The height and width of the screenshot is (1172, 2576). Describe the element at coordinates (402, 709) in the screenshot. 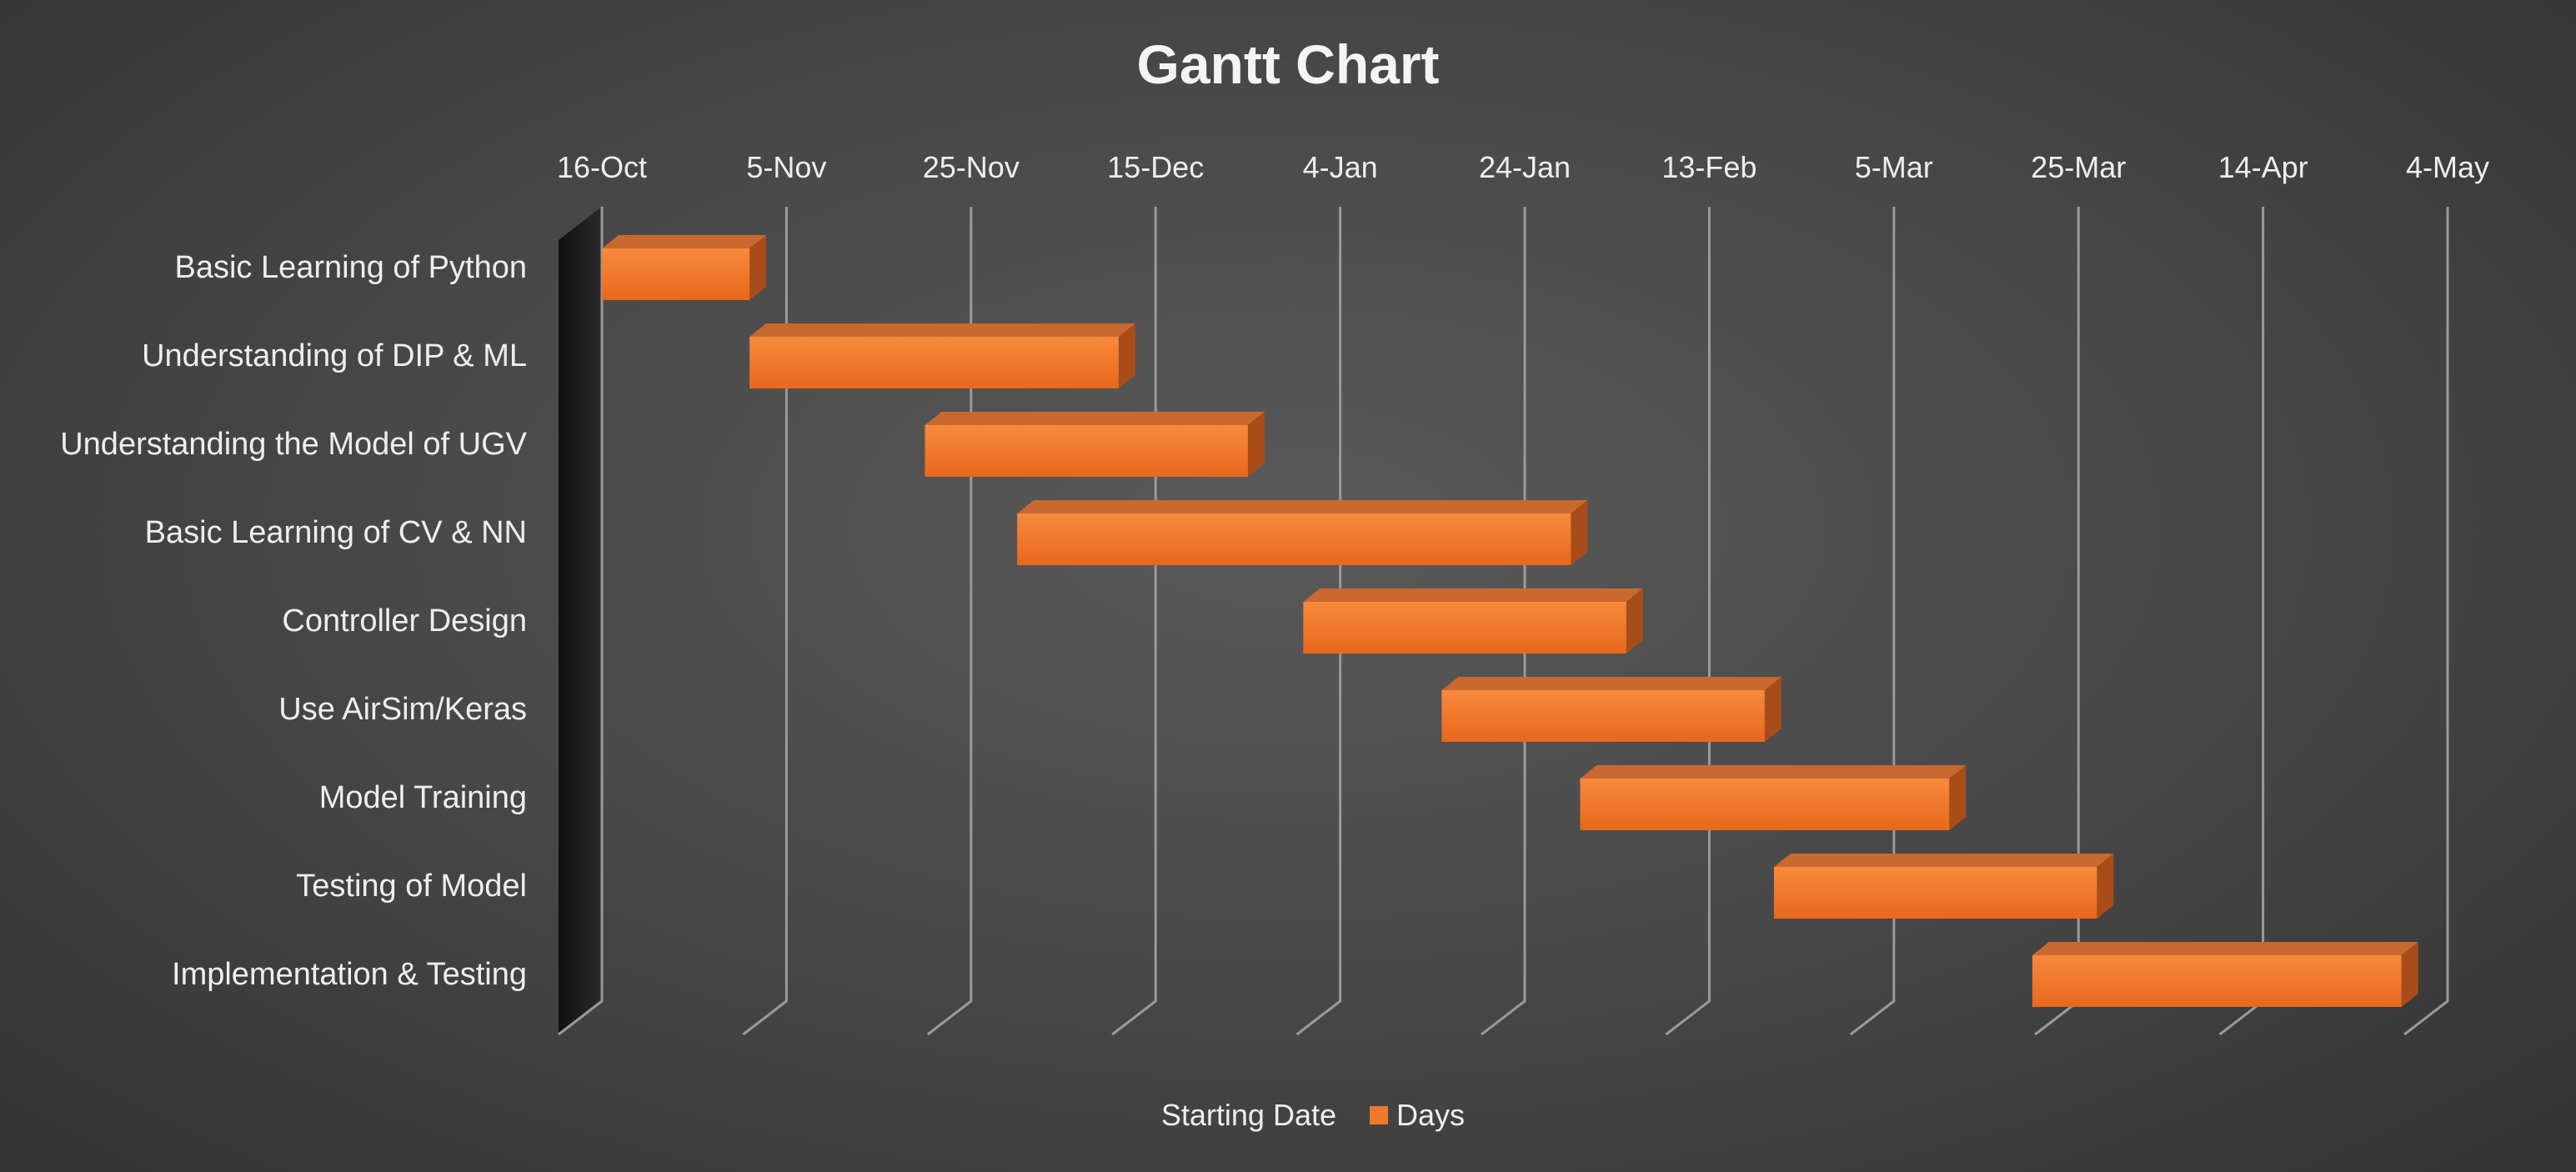

I see `y-category-label: Use AirSim/Keras` at that location.